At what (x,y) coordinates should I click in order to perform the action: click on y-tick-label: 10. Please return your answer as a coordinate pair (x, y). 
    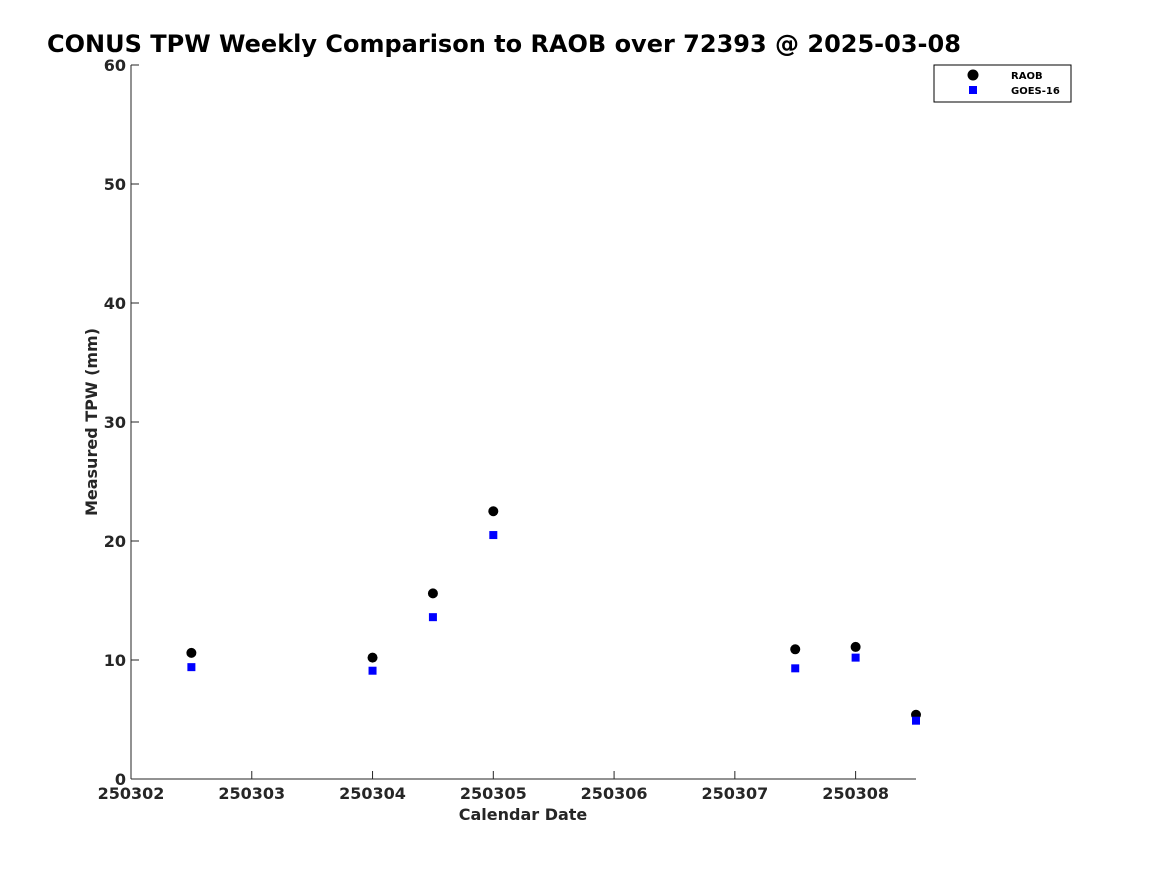
    Looking at the image, I should click on (115, 660).